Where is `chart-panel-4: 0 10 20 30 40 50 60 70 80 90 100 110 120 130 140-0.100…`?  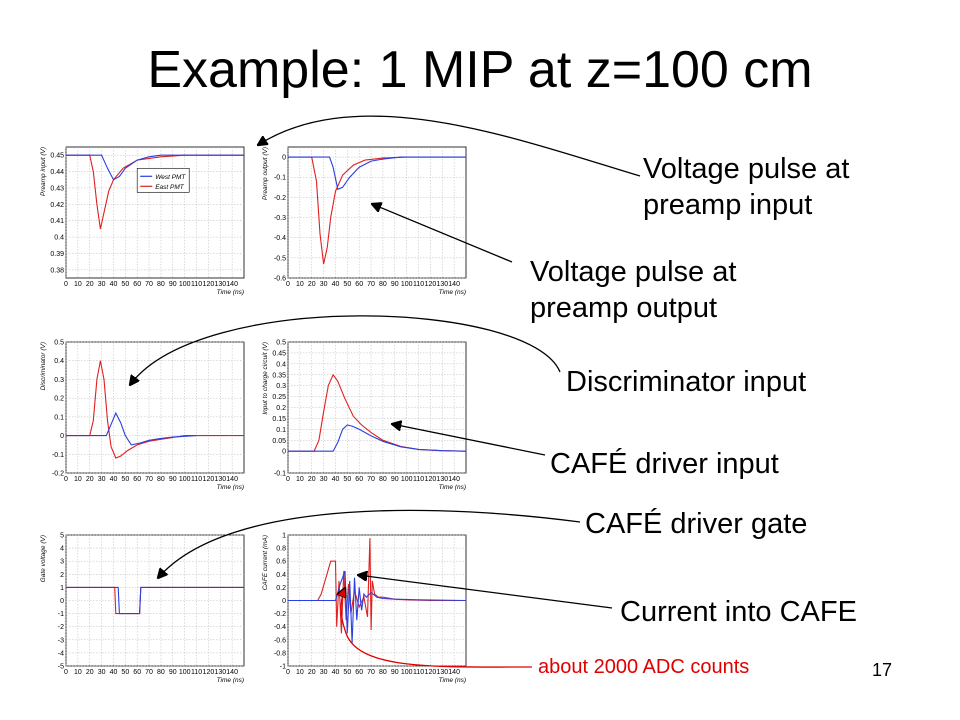
chart-panel-4: 0 10 20 30 40 50 60 70 80 90 100 110 120 130 140-0.100… is located at coordinates (364, 415).